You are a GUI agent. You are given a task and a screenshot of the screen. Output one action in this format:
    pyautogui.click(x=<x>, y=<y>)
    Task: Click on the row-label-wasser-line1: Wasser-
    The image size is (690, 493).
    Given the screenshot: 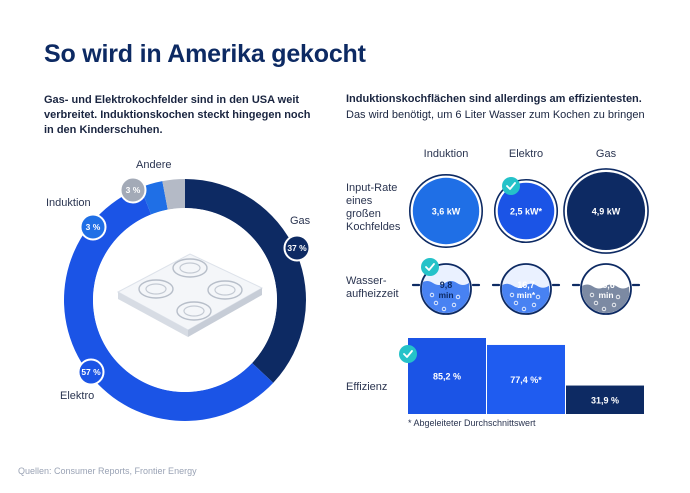 What is the action you would take?
    pyautogui.click(x=366, y=281)
    